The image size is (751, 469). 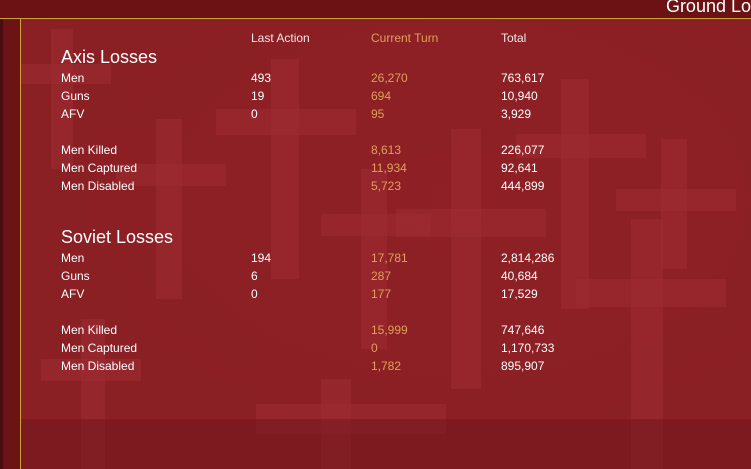 What do you see at coordinates (519, 96) in the screenshot?
I see `axis-total-guns: 10,940` at bounding box center [519, 96].